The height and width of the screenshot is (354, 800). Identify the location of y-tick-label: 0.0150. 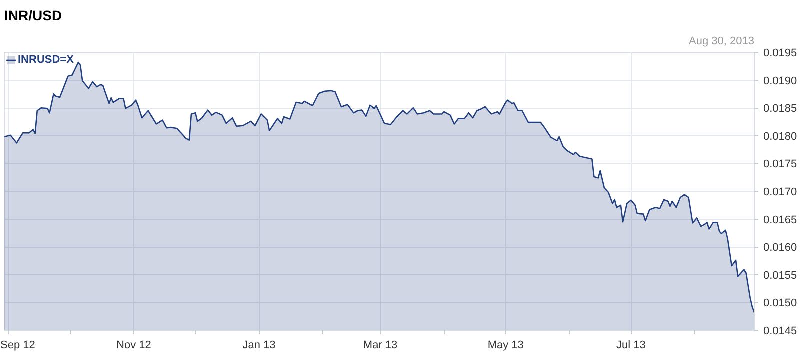
(781, 304).